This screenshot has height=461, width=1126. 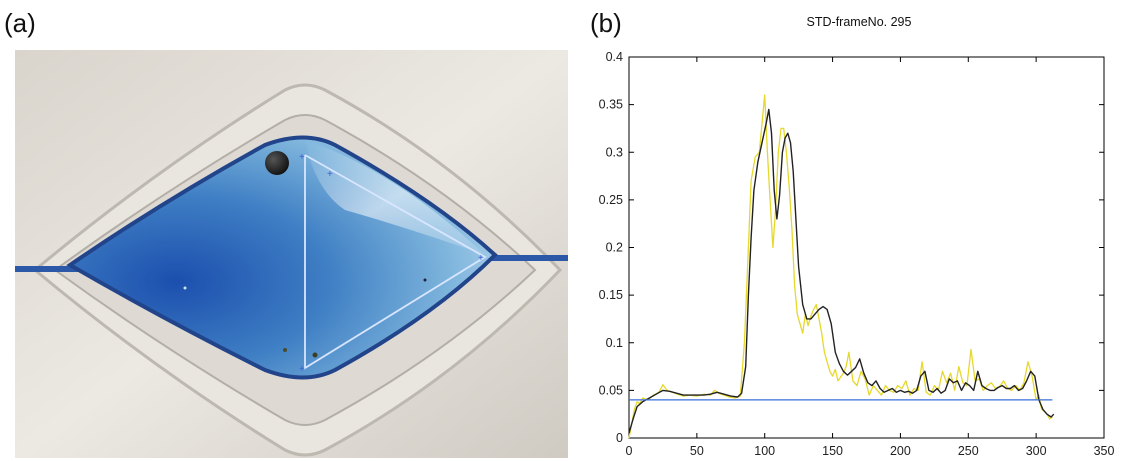 What do you see at coordinates (611, 105) in the screenshot?
I see `y-tick-label: 0.35` at bounding box center [611, 105].